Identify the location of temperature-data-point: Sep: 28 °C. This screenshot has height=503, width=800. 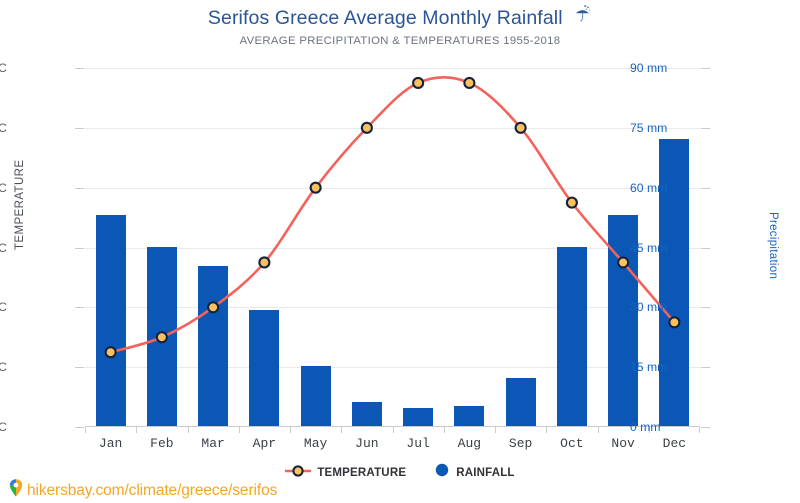
(520, 127).